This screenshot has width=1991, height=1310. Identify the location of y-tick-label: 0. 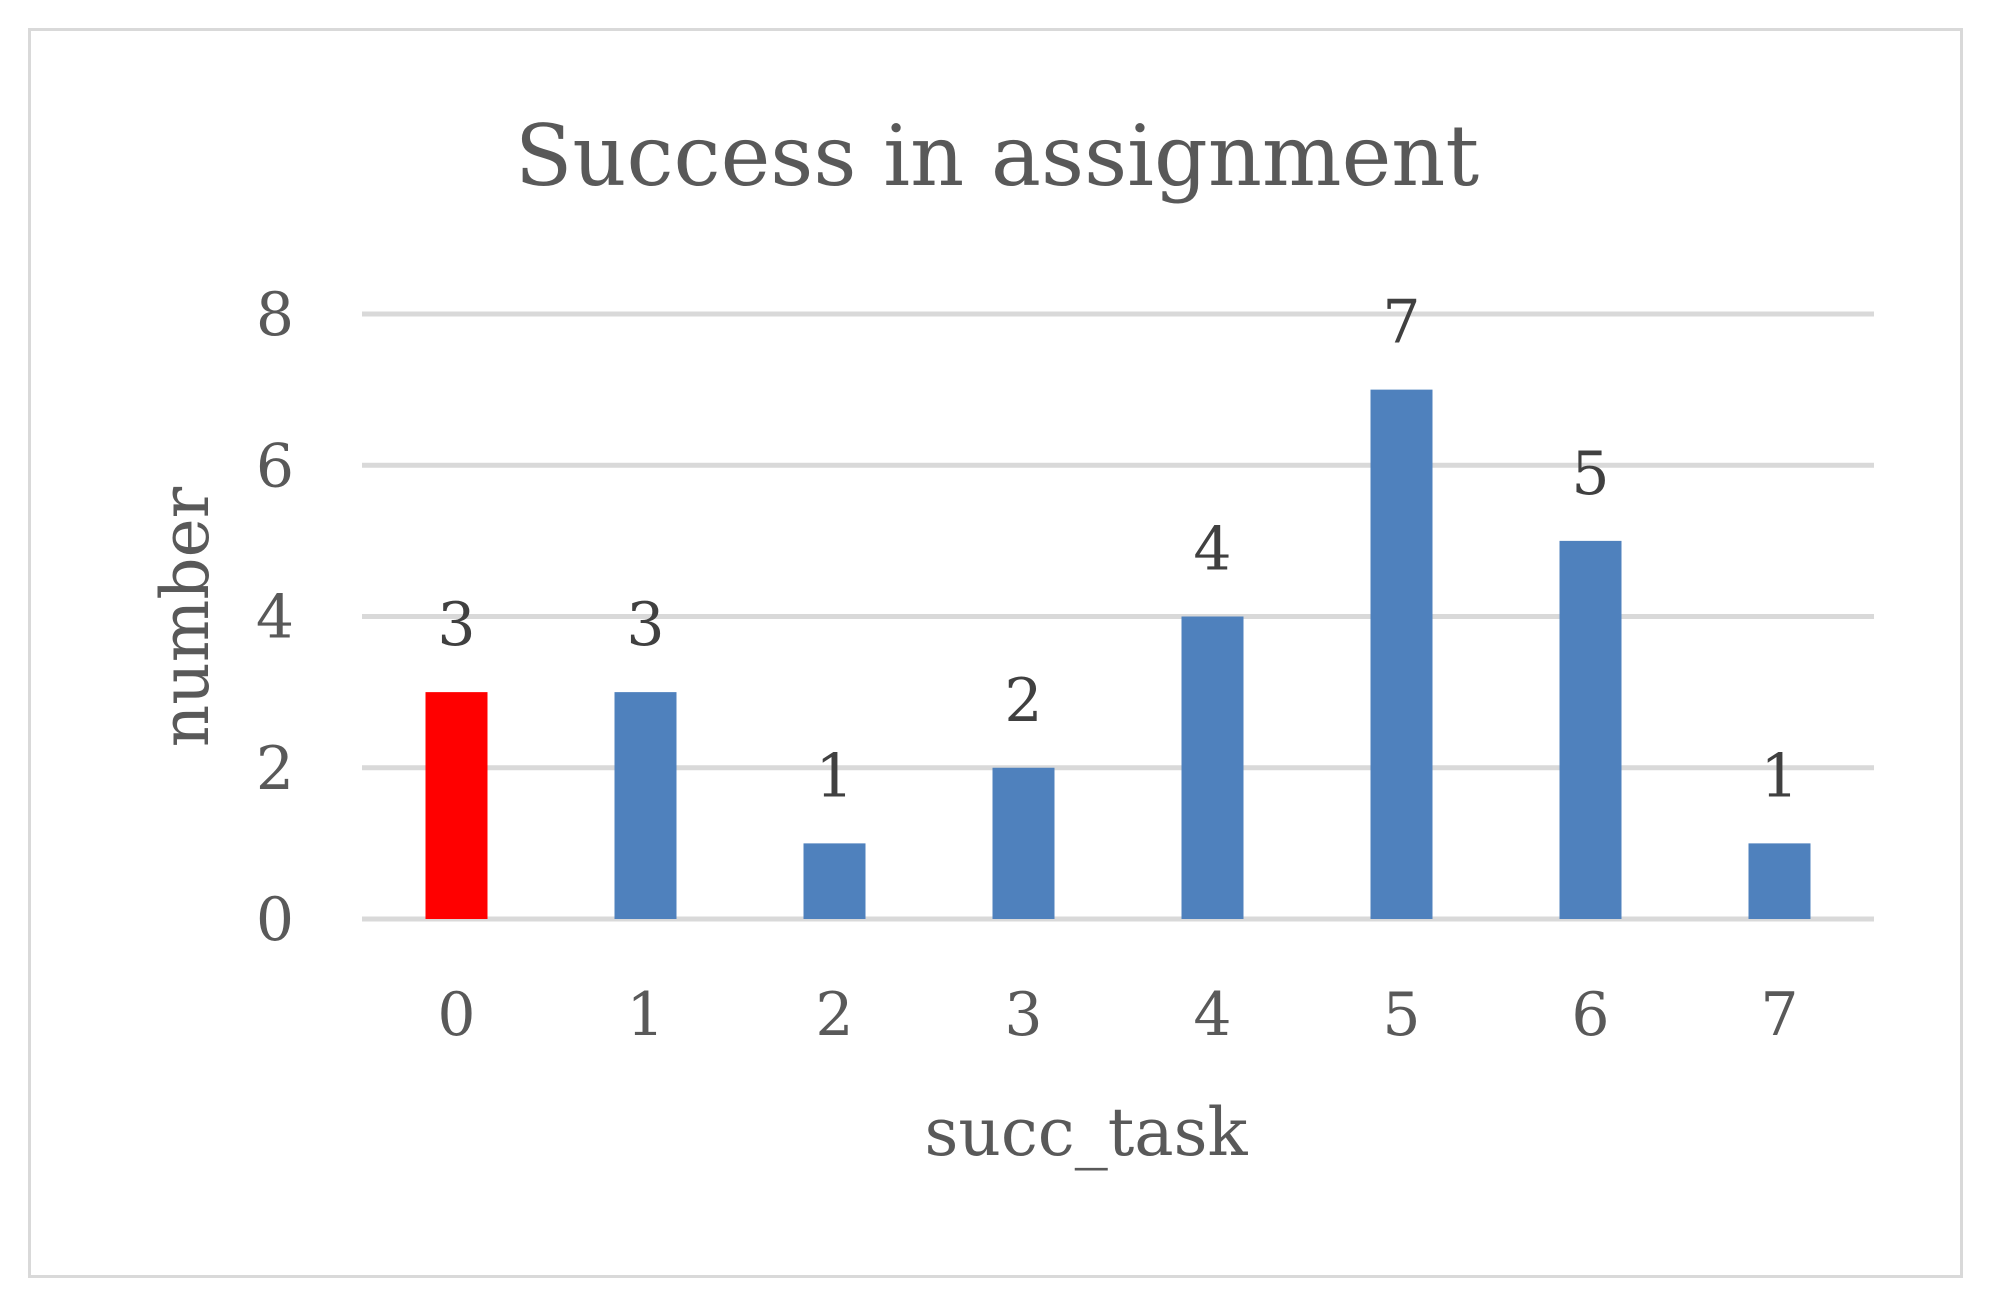
(275, 920).